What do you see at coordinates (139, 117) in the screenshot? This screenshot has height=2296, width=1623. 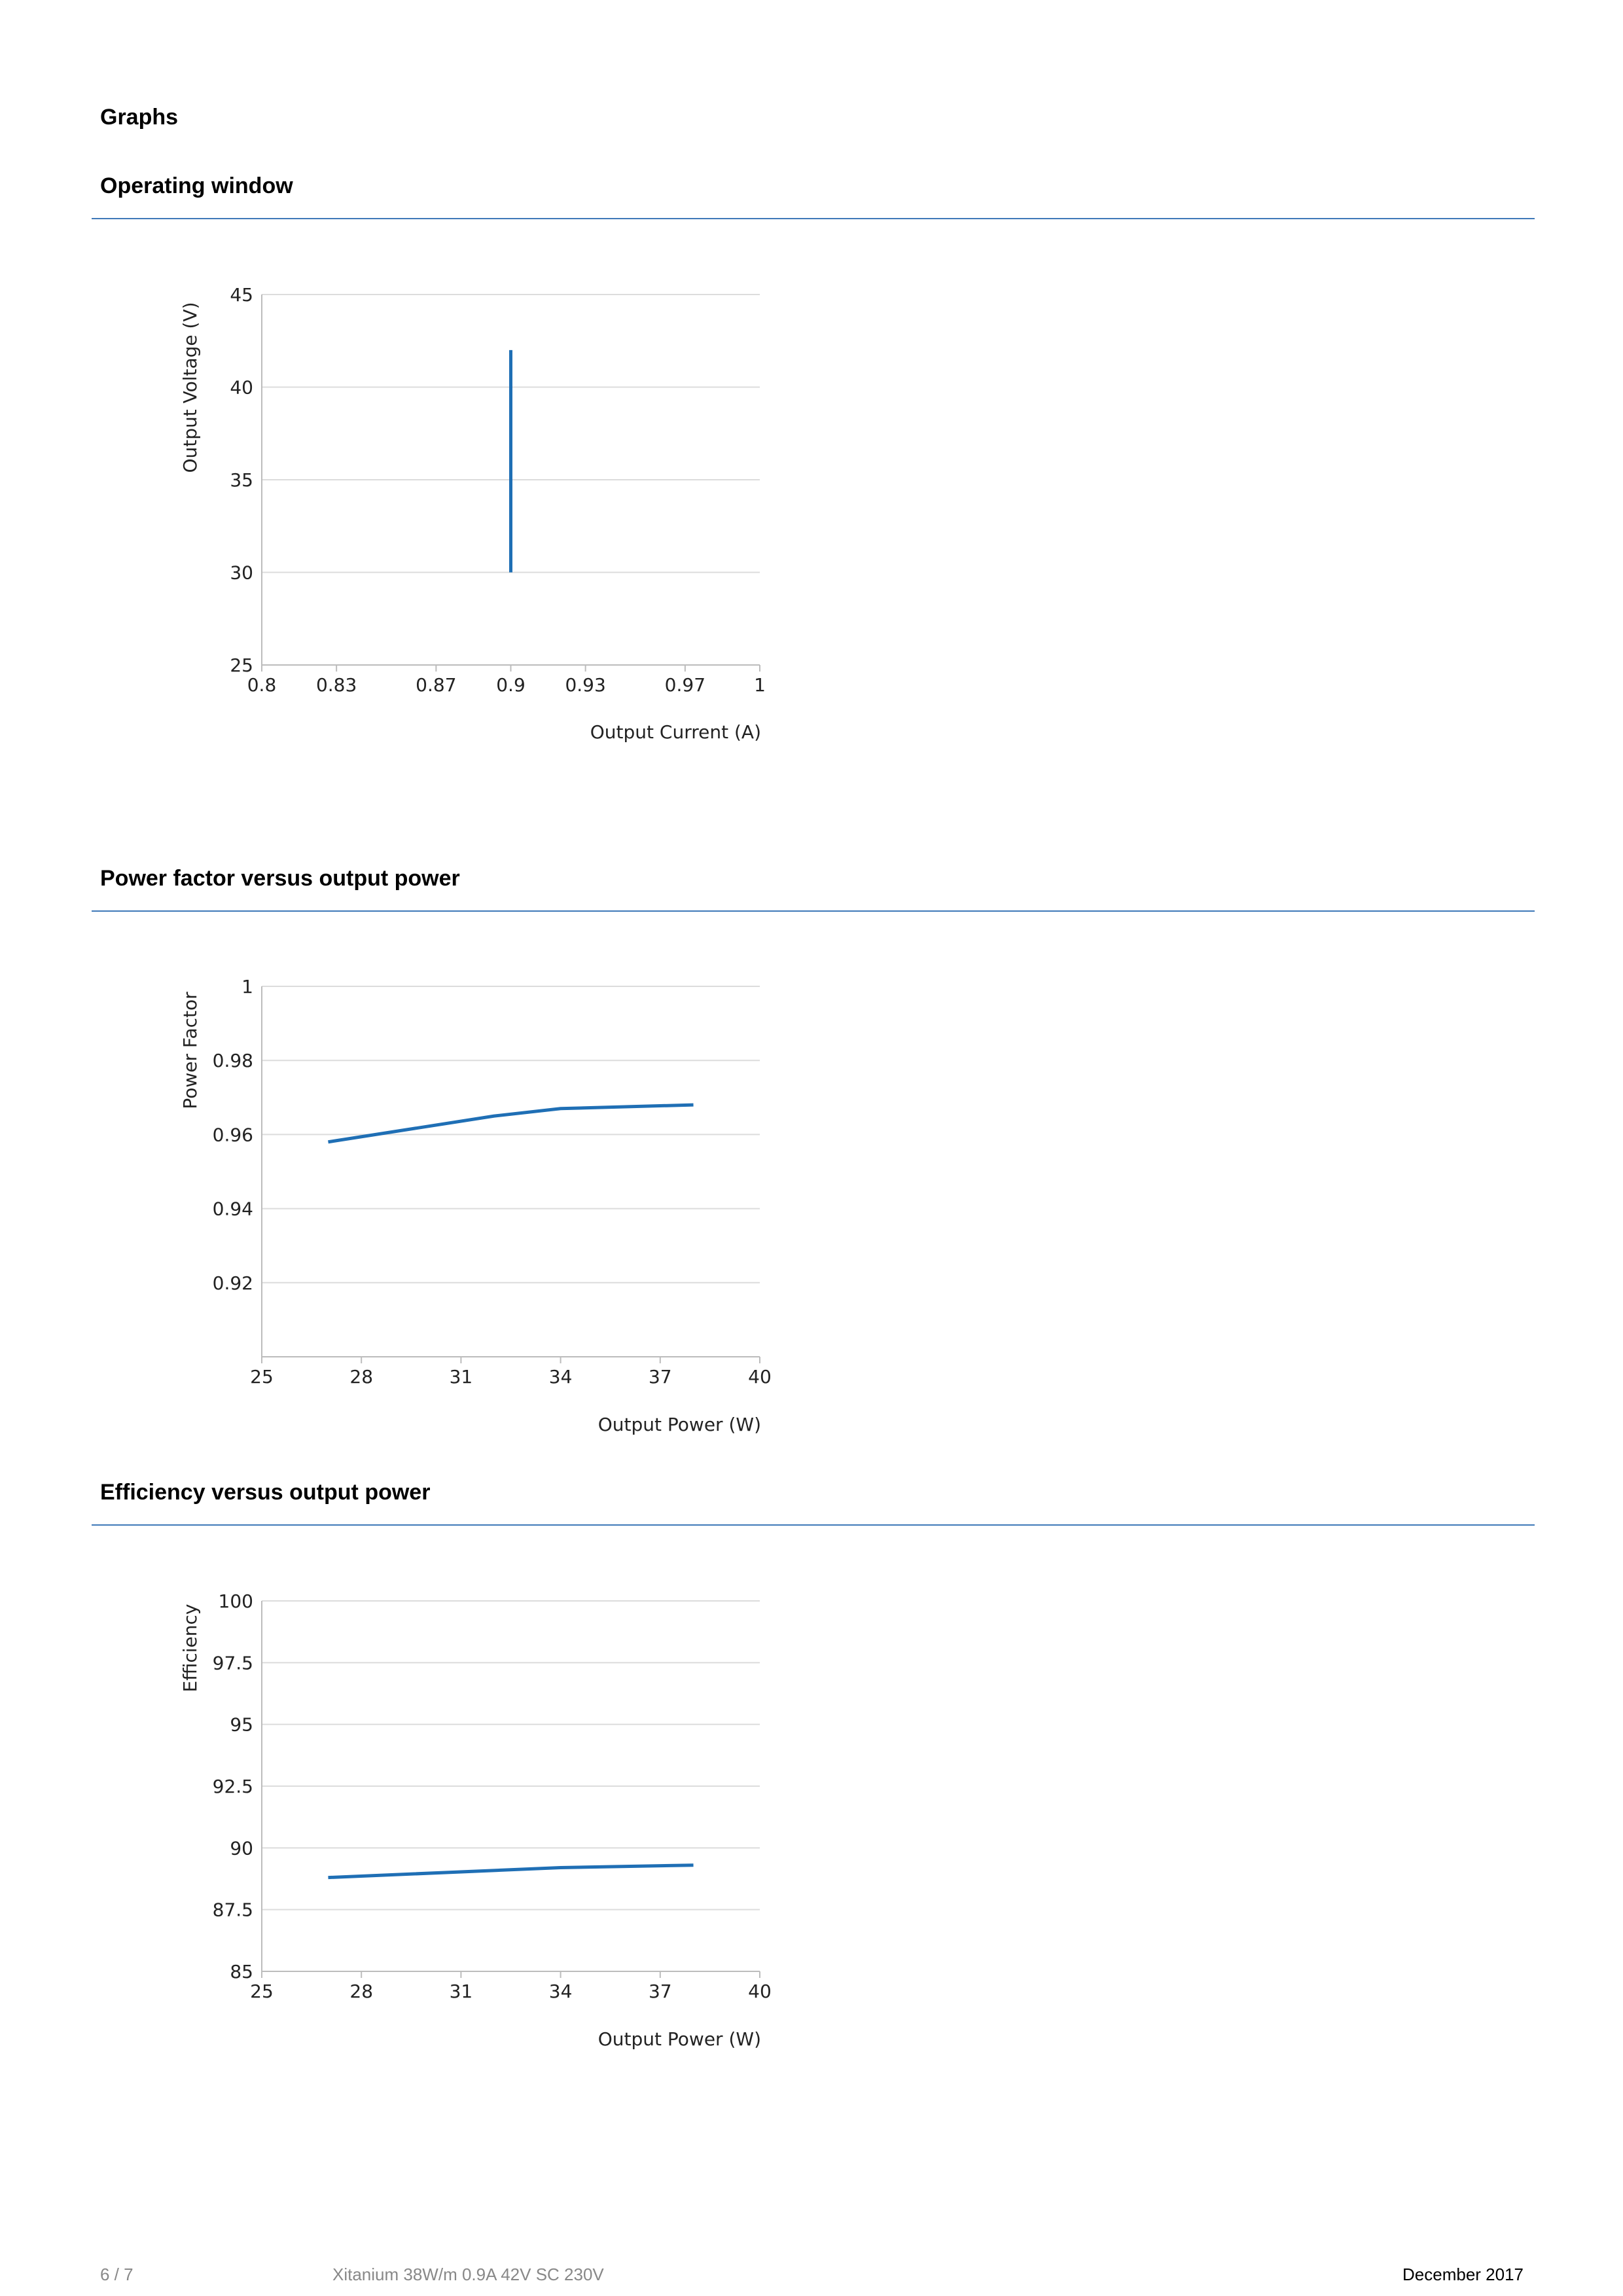 I see `page-heading: Graphs` at bounding box center [139, 117].